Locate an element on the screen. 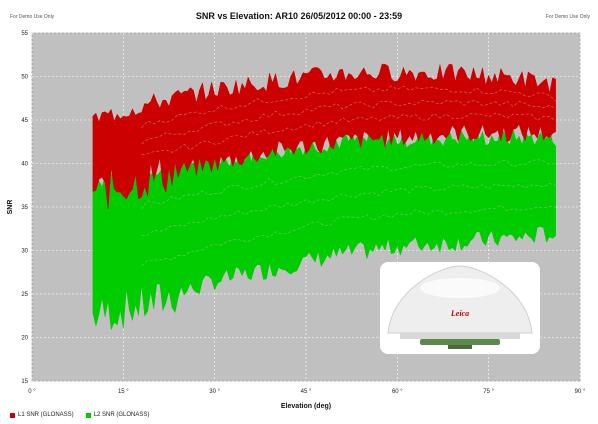  y-tick-label: 45 is located at coordinates (24, 121).